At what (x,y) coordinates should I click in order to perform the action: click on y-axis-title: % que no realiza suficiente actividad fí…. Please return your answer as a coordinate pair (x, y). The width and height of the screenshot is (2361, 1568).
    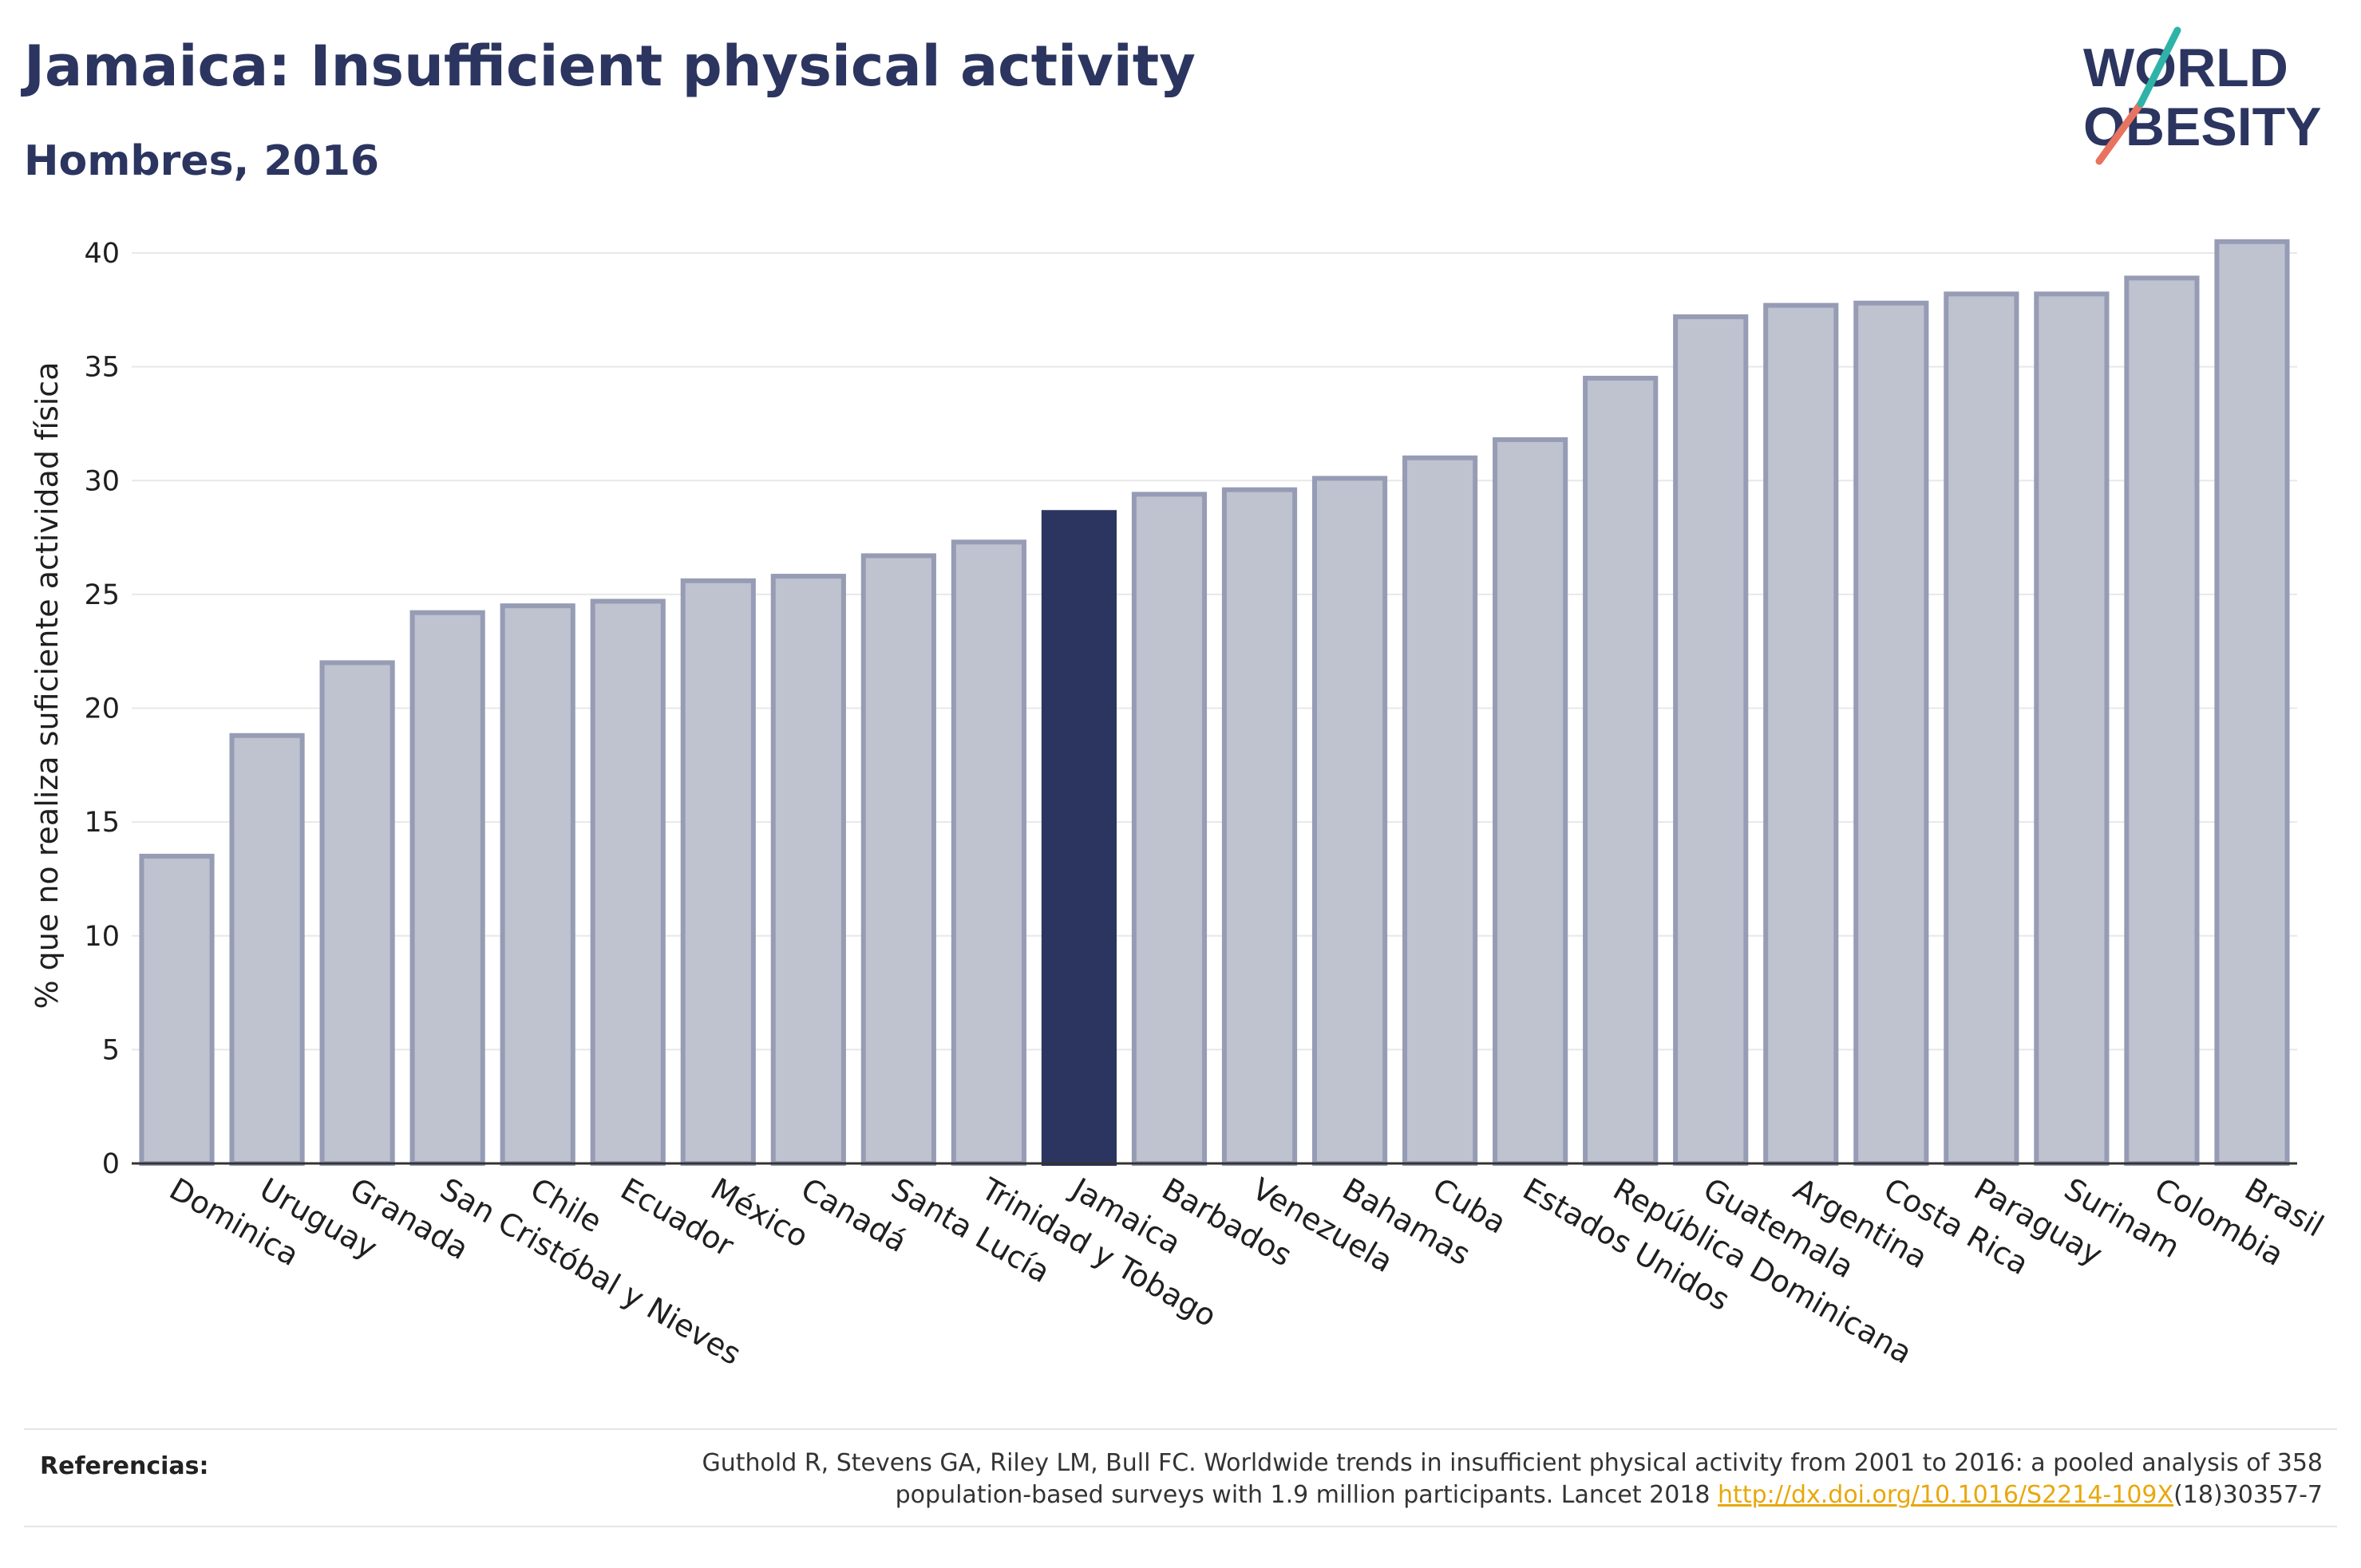
    Looking at the image, I should click on (47, 685).